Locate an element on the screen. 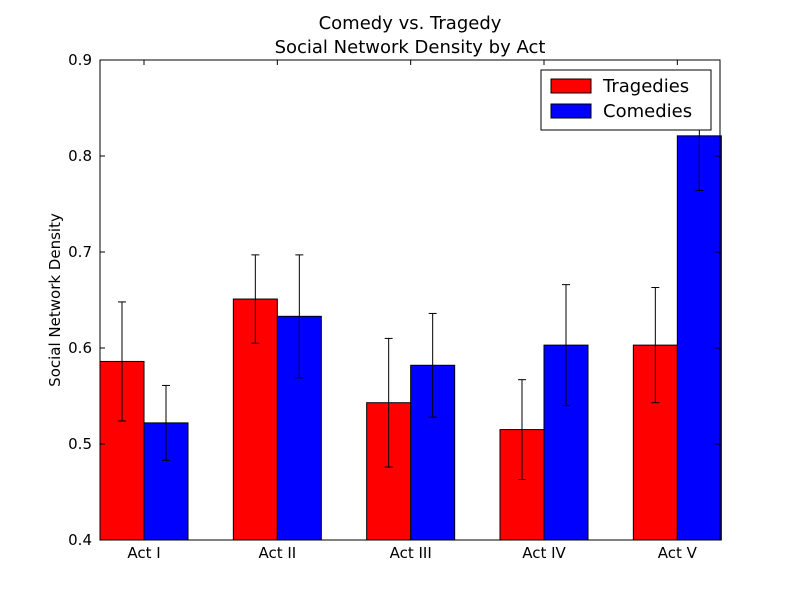 This screenshot has width=800, height=600. y-tick-label: 0.9 is located at coordinates (80, 60).